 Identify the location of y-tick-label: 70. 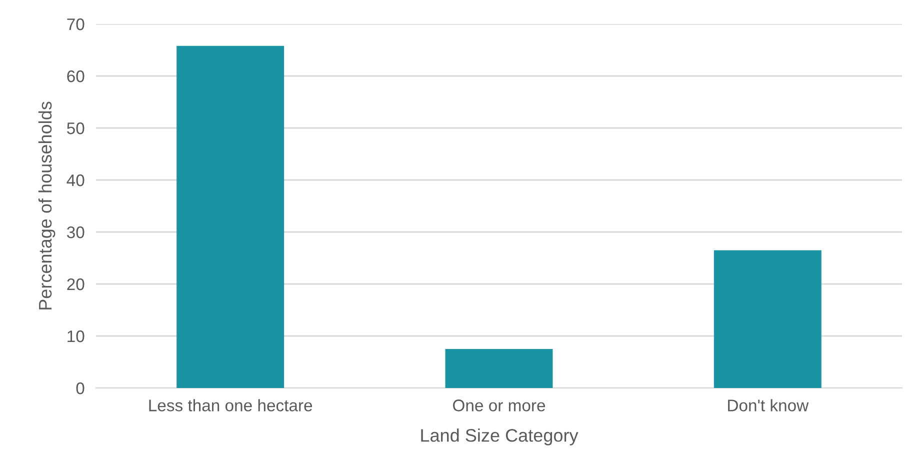
(75, 24).